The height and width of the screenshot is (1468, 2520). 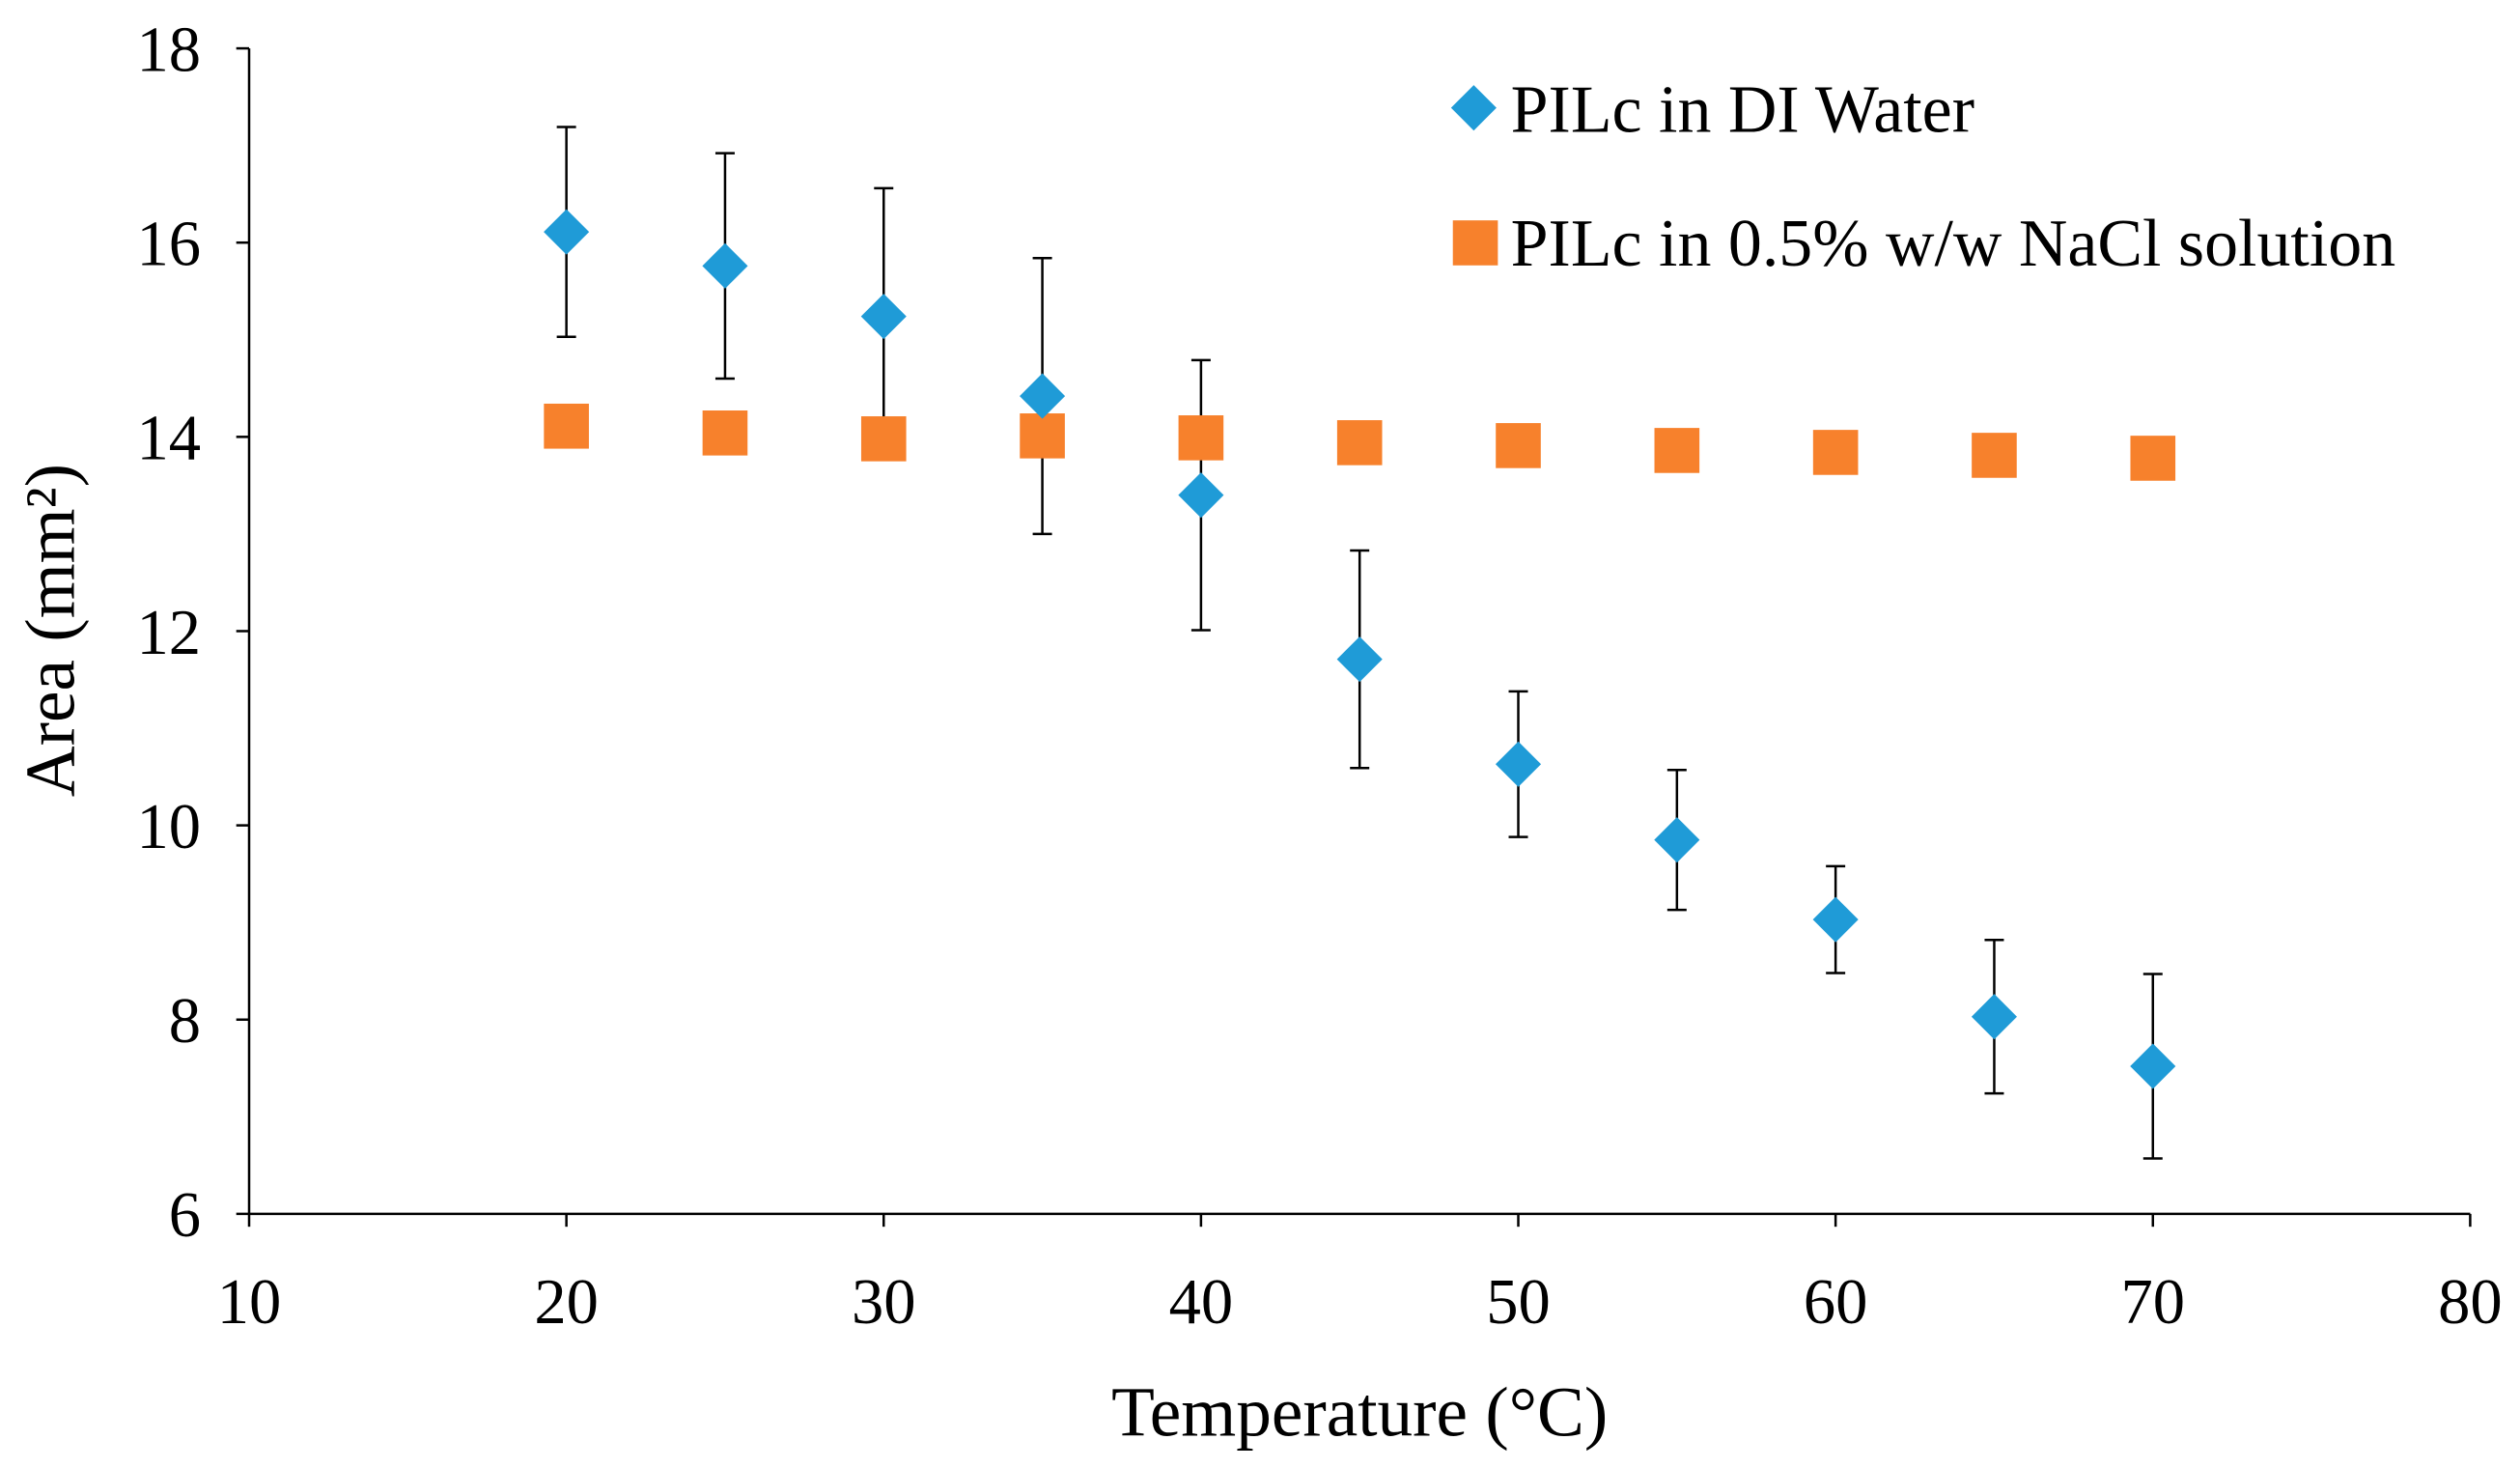 I want to click on y-tick-label: 12, so click(x=169, y=633).